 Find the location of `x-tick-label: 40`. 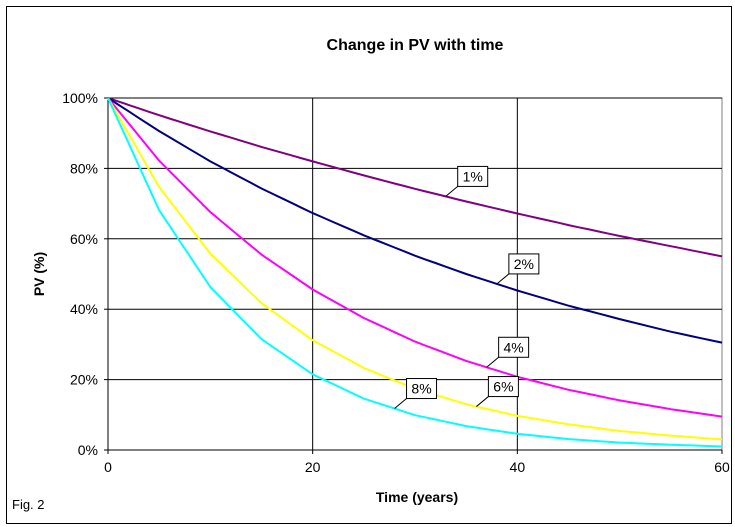

x-tick-label: 40 is located at coordinates (518, 467).